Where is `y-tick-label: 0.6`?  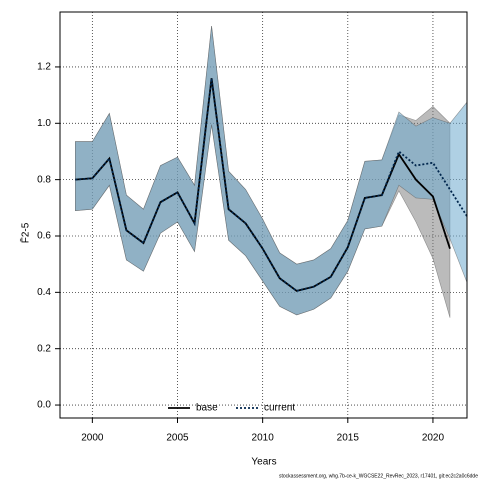 y-tick-label: 0.6 is located at coordinates (44, 236).